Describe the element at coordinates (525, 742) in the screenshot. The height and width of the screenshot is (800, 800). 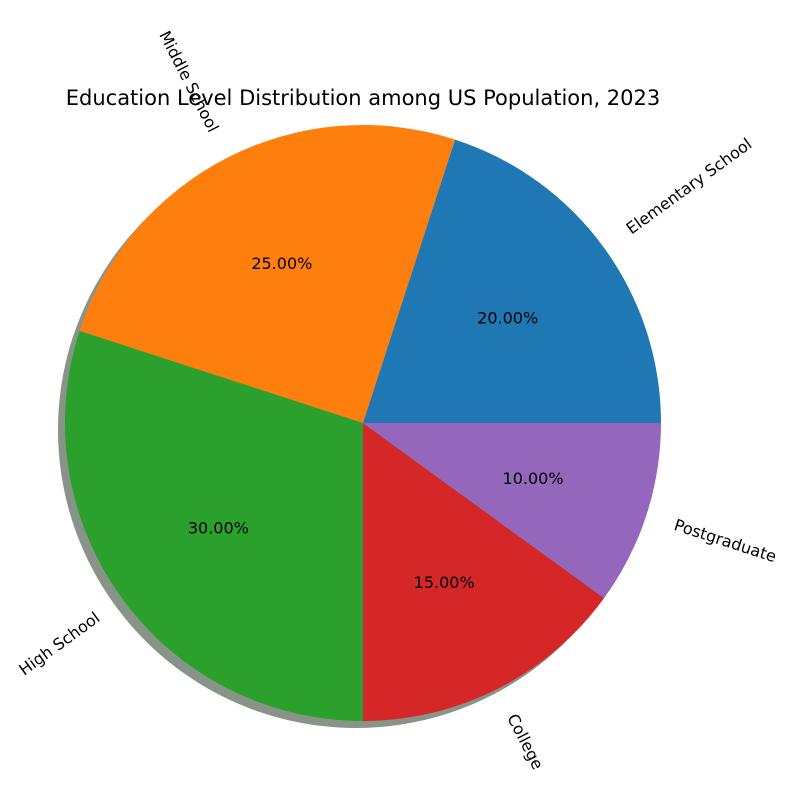
I see `category-label-college: College` at that location.